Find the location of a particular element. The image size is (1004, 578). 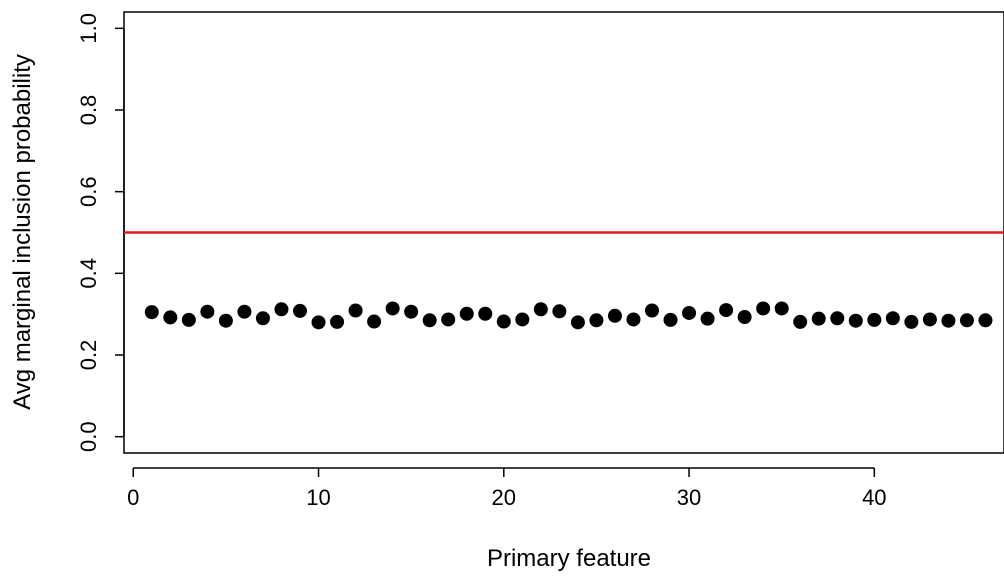

x-axis-title: Primary feature is located at coordinates (569, 558).